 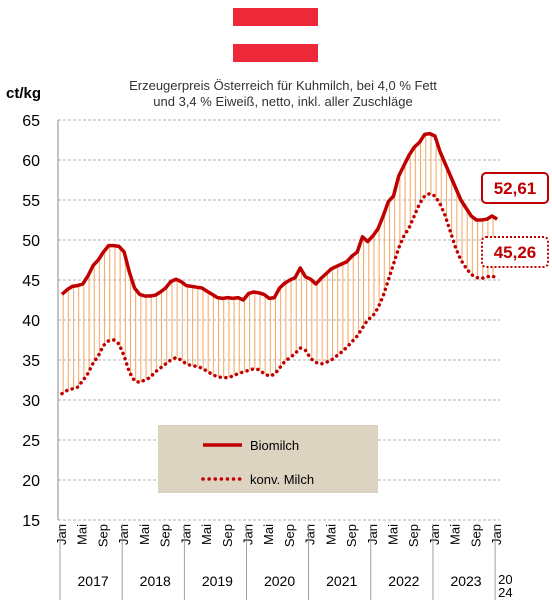 I want to click on year-label: 2022, so click(x=403, y=581).